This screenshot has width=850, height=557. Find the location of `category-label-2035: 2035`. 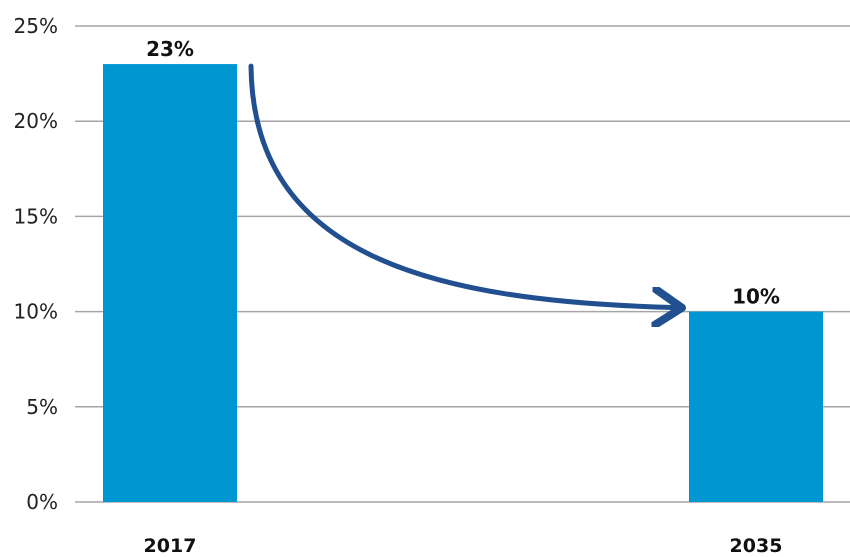

category-label-2035: 2035 is located at coordinates (756, 546).